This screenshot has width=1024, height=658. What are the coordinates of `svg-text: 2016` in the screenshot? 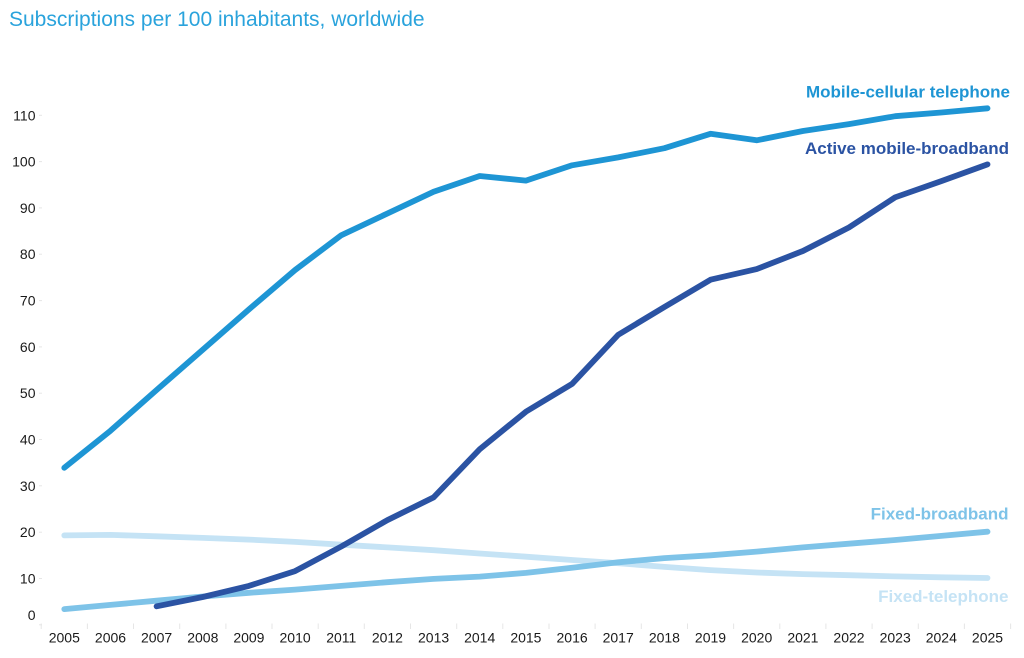 It's located at (572, 638).